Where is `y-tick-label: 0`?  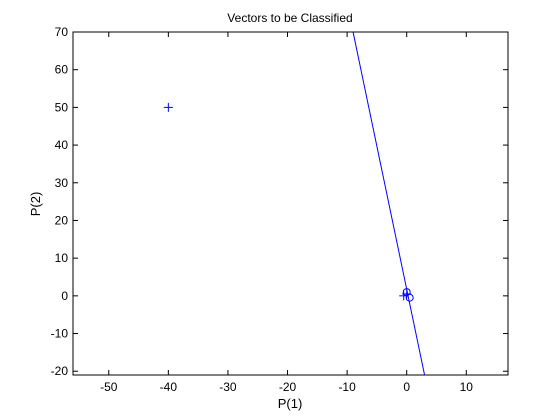
y-tick-label: 0 is located at coordinates (64, 296).